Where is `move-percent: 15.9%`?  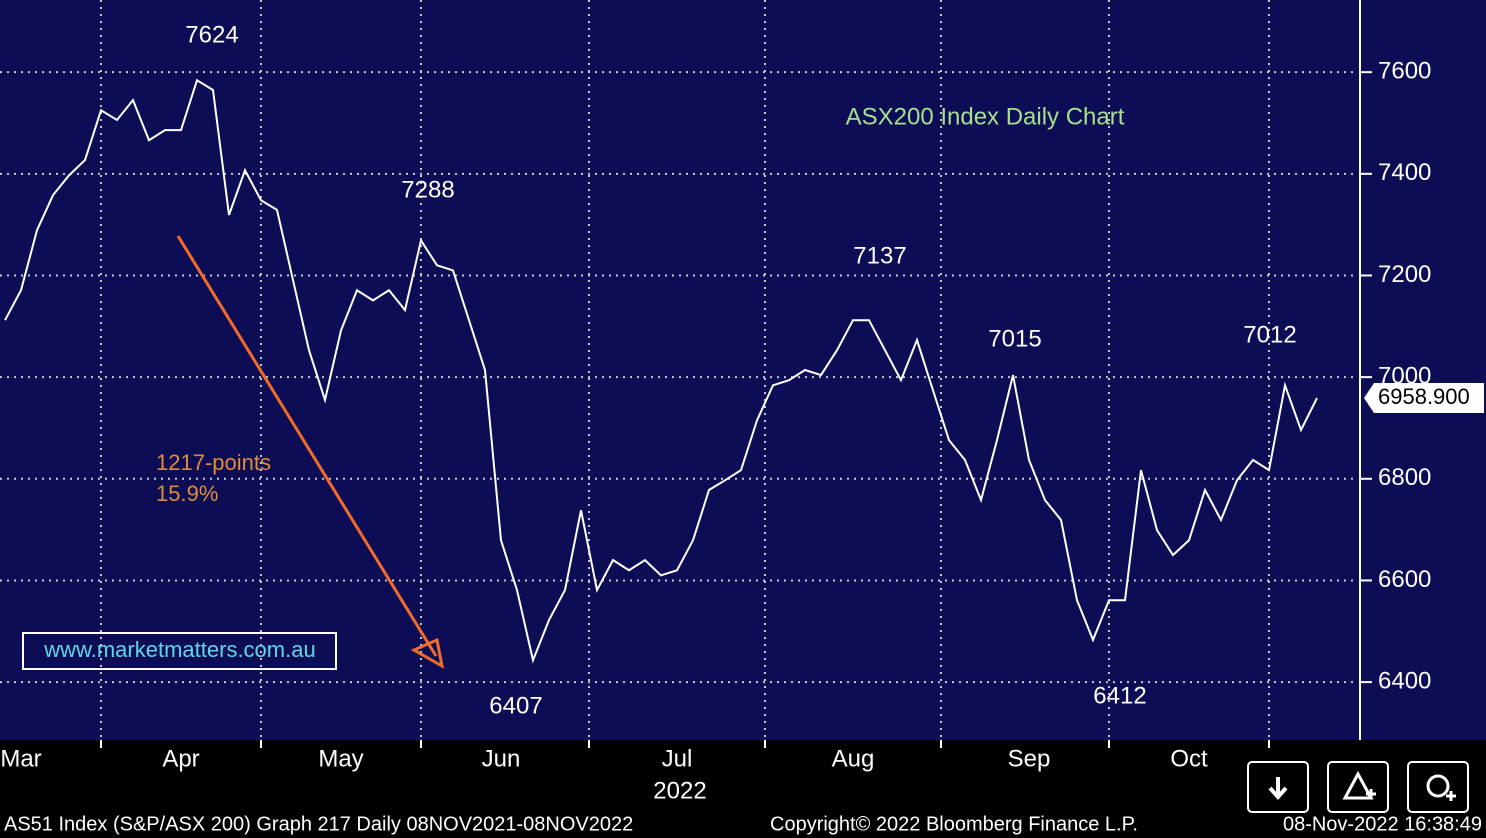
move-percent: 15.9% is located at coordinates (187, 493).